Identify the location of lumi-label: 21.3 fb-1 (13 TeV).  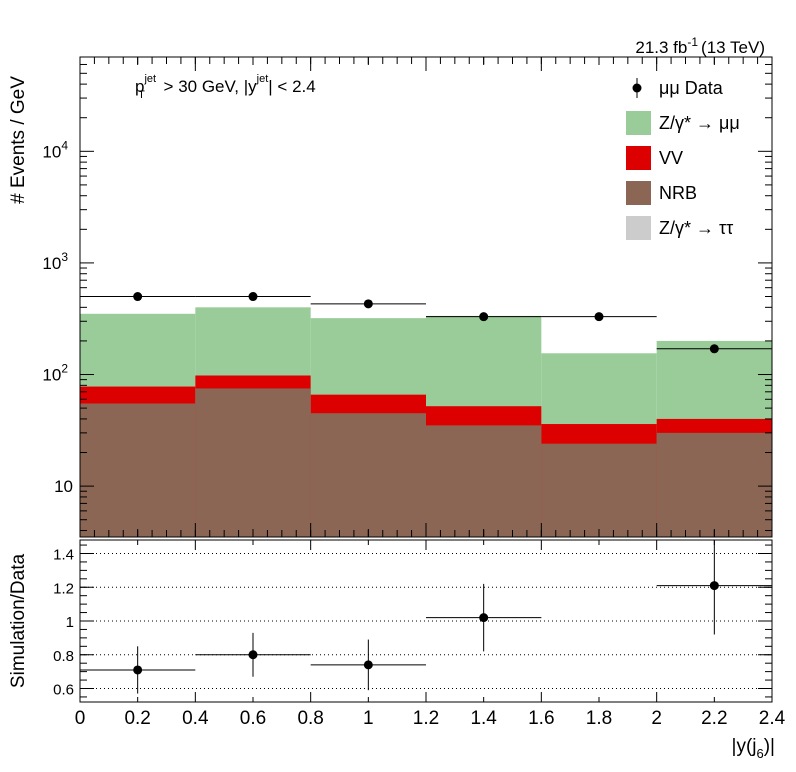
(700, 46).